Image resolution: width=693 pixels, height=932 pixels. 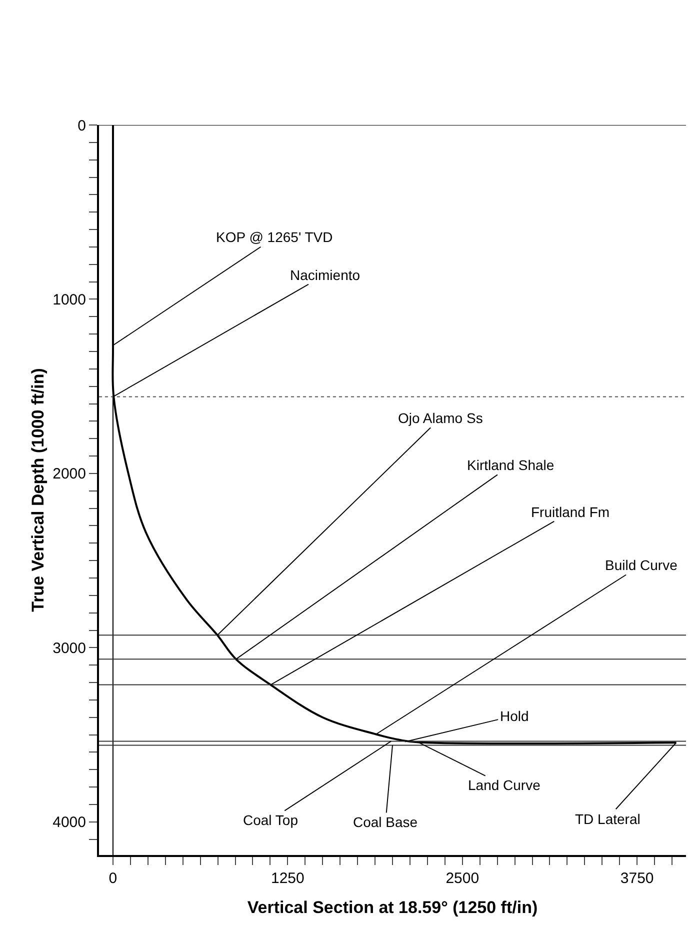 What do you see at coordinates (385, 822) in the screenshot?
I see `annotation: Coal Base` at bounding box center [385, 822].